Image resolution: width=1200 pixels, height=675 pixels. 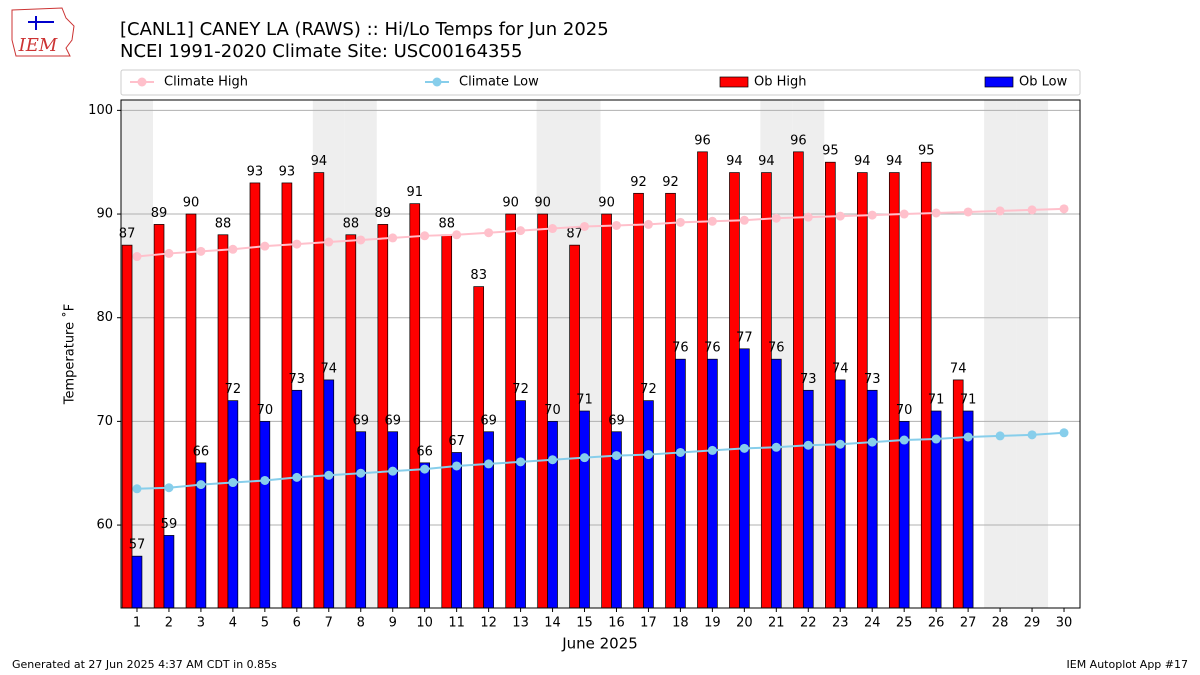 I want to click on value-label: 70, so click(x=904, y=410).